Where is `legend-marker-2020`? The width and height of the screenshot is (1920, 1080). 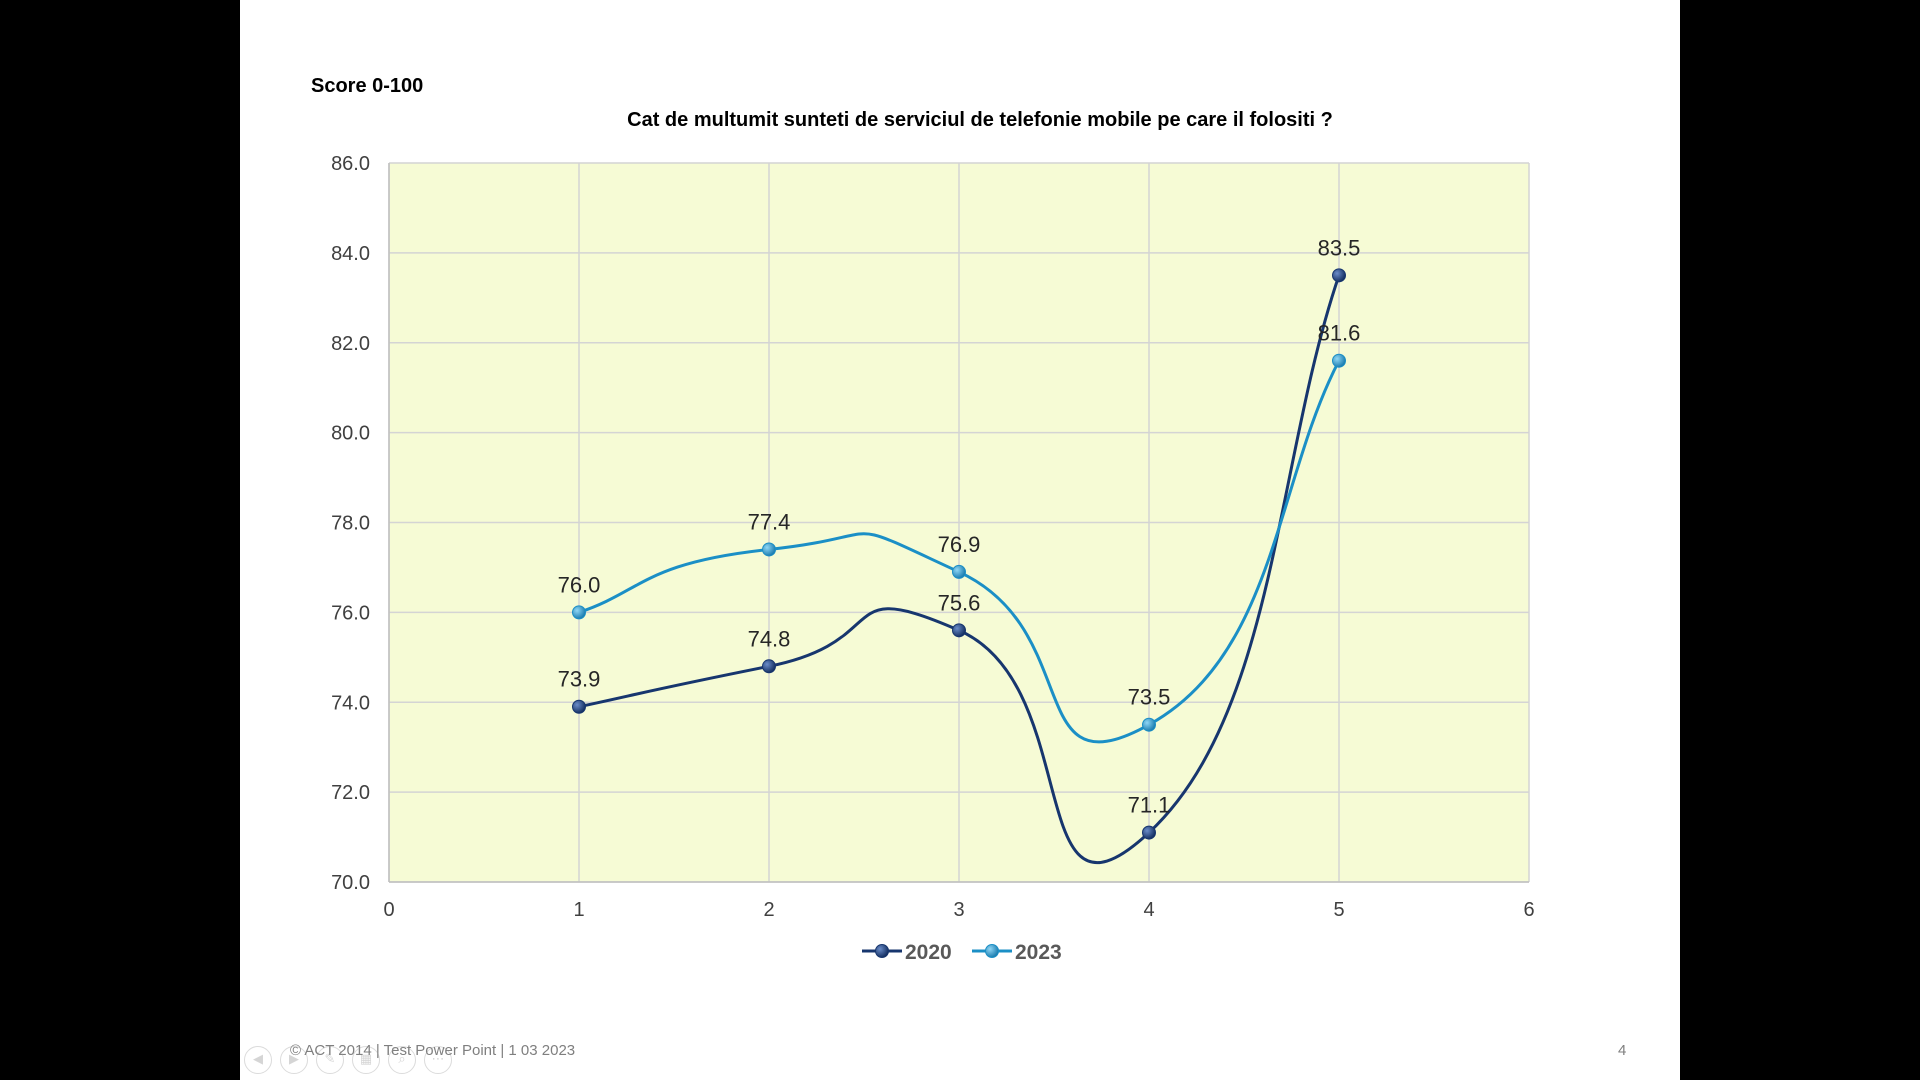
legend-marker-2020 is located at coordinates (882, 951).